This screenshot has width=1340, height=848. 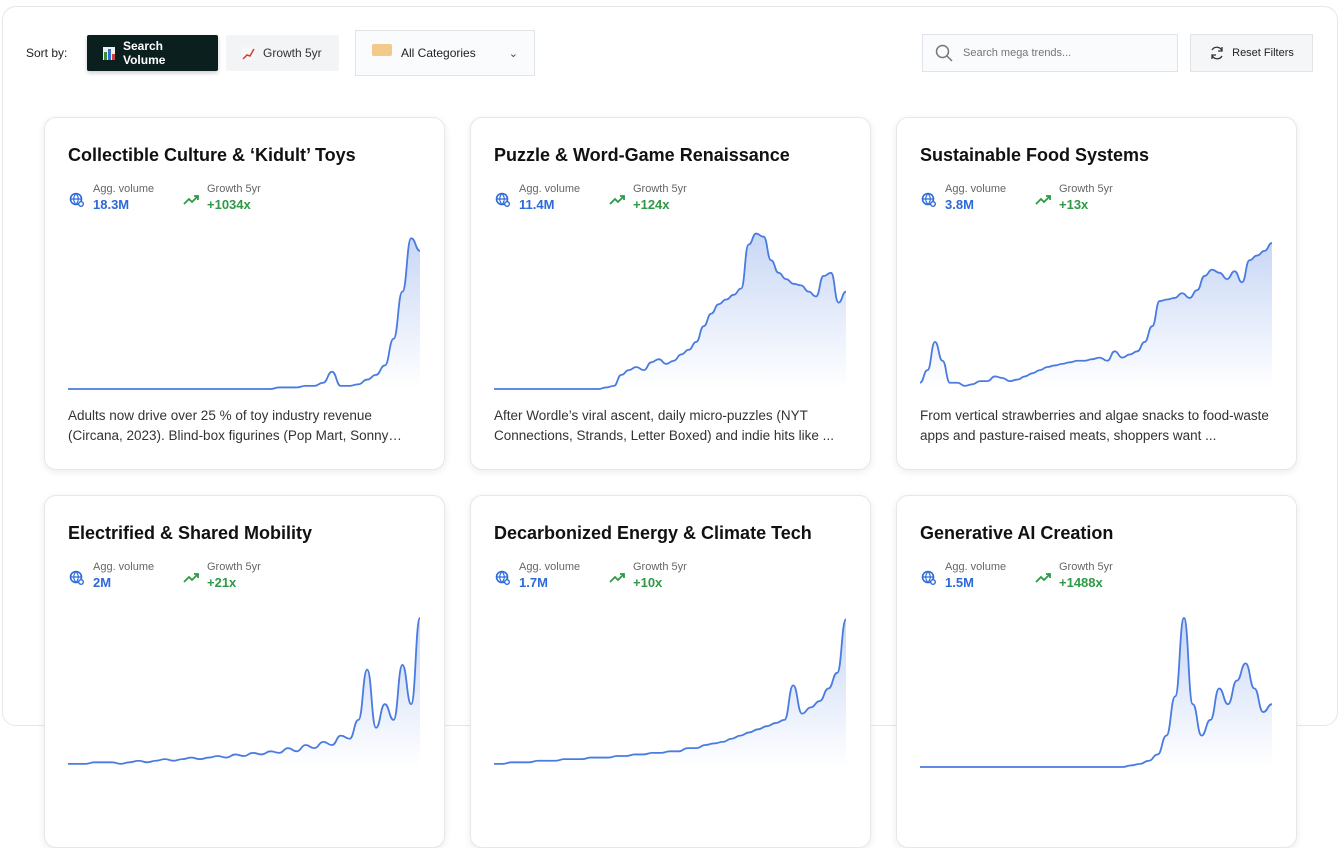 I want to click on search-input, so click(x=1063, y=53).